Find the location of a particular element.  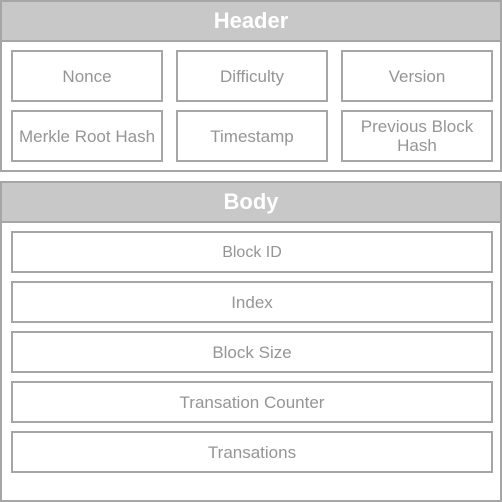

merkle-root-hash-field: Merkle Root Hash is located at coordinates (87, 136).